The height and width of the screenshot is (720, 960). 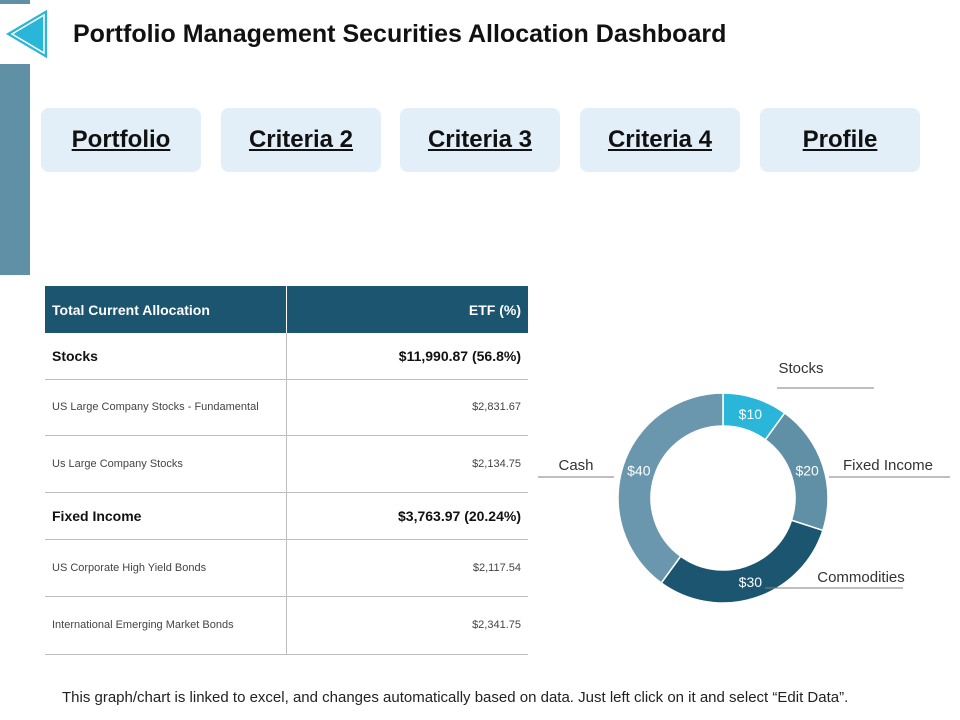 What do you see at coordinates (742, 561) in the screenshot?
I see `donut-slice-commodities` at bounding box center [742, 561].